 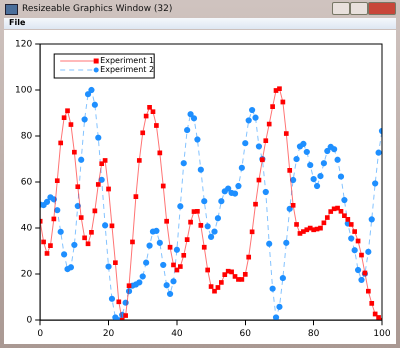 I want to click on y-tick-label: 40, so click(x=26, y=228).